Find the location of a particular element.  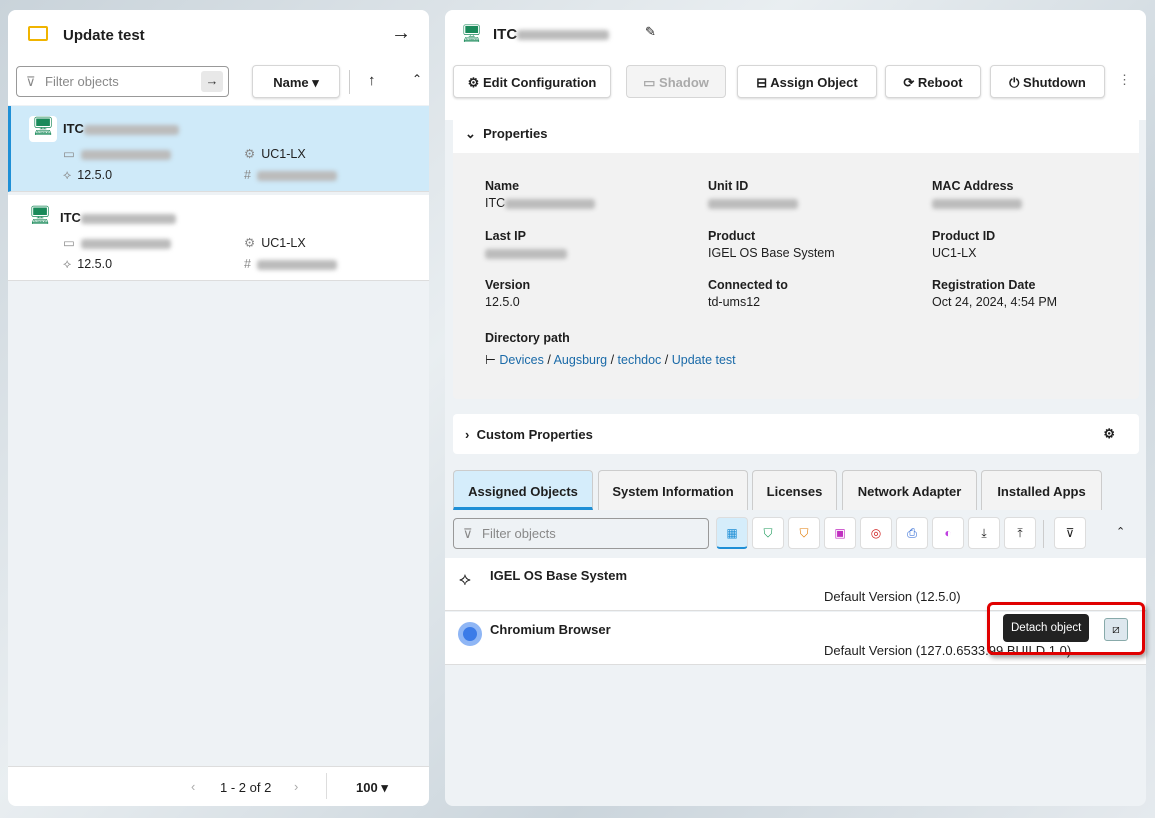

device-title: ITC is located at coordinates (551, 34).